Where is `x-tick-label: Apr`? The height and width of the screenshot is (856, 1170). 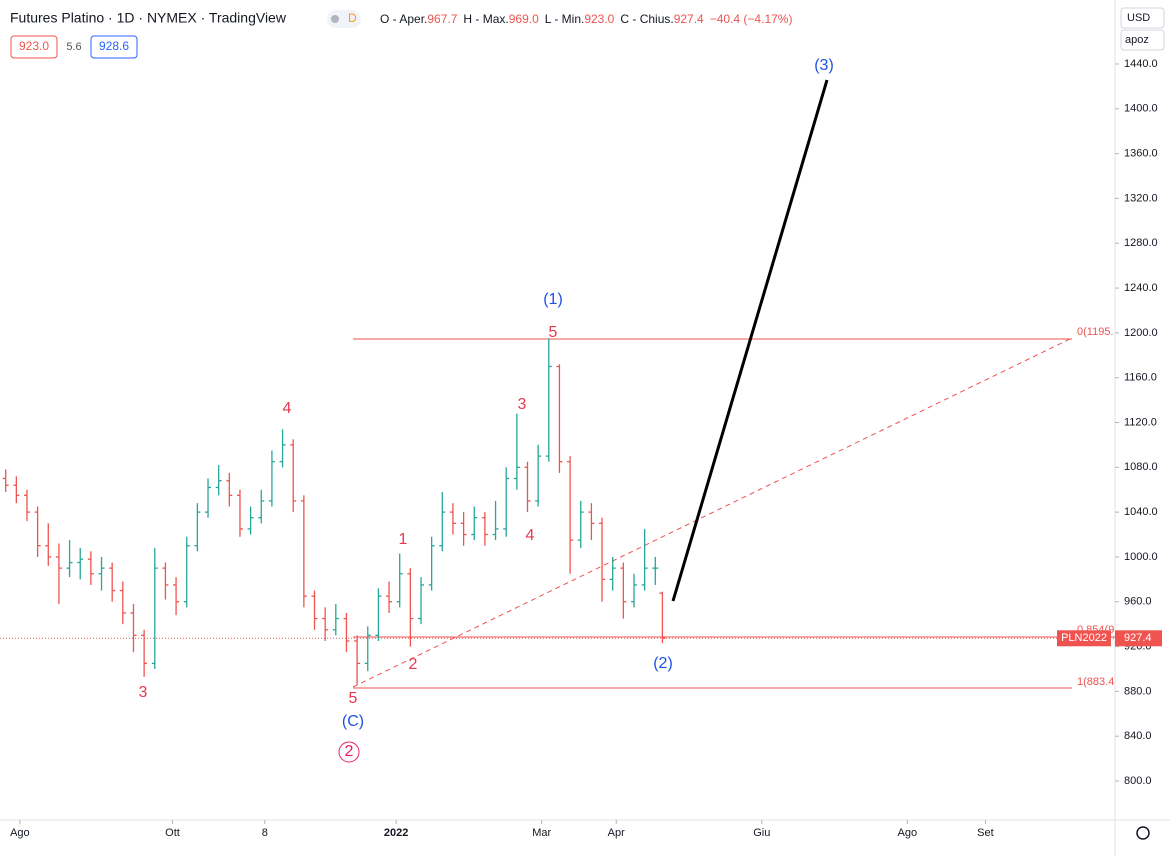 x-tick-label: Apr is located at coordinates (616, 833).